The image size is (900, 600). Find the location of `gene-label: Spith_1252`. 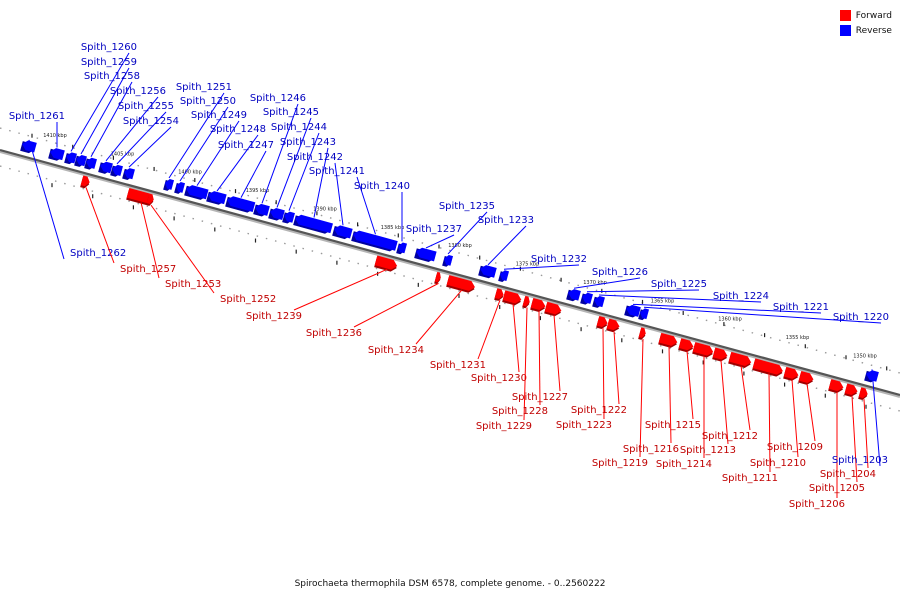

gene-label: Spith_1252 is located at coordinates (248, 299).